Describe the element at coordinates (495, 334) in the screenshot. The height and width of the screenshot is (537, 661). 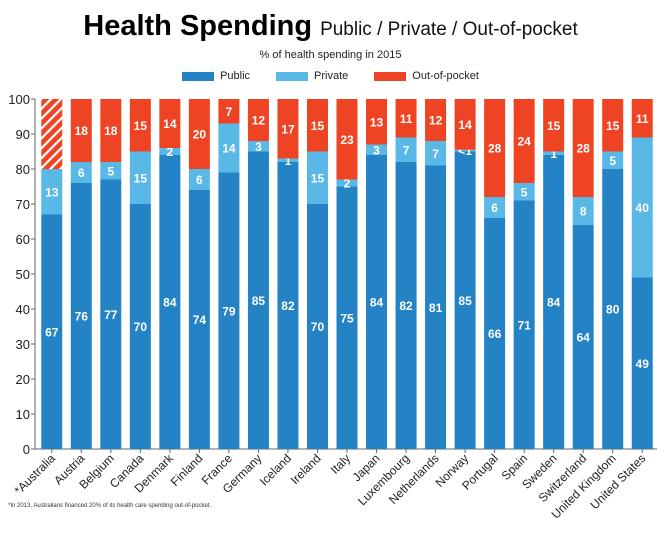
I see `data-label: 66` at that location.